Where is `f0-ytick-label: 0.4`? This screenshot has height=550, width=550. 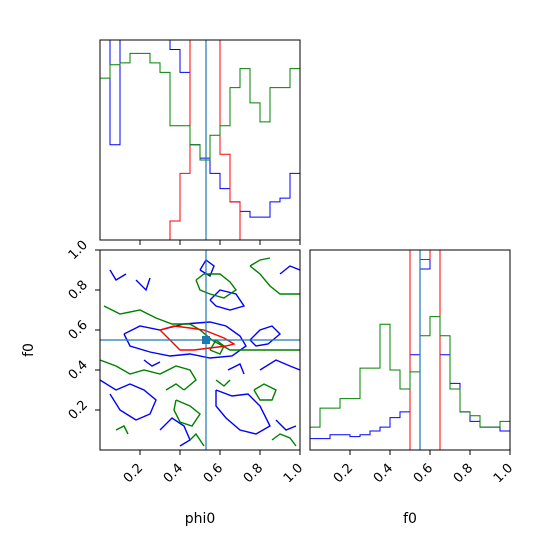
f0-ytick-label: 0.4 is located at coordinates (78, 370).